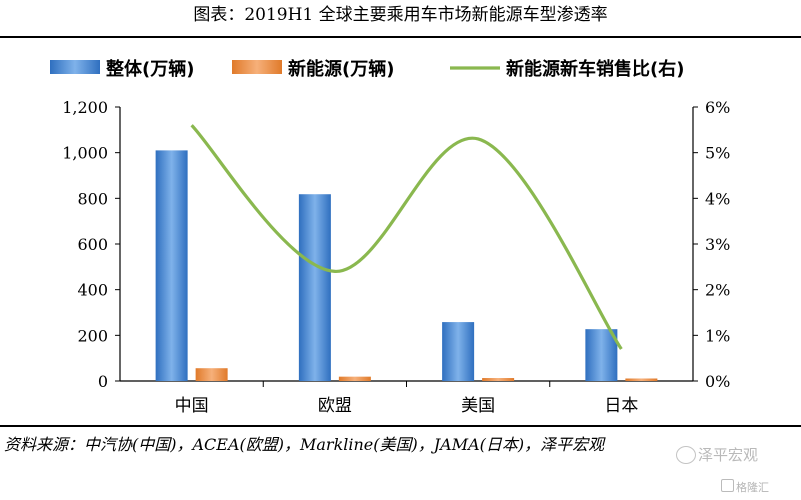  Describe the element at coordinates (192, 406) in the screenshot. I see `x-tick-label: 中国` at that location.